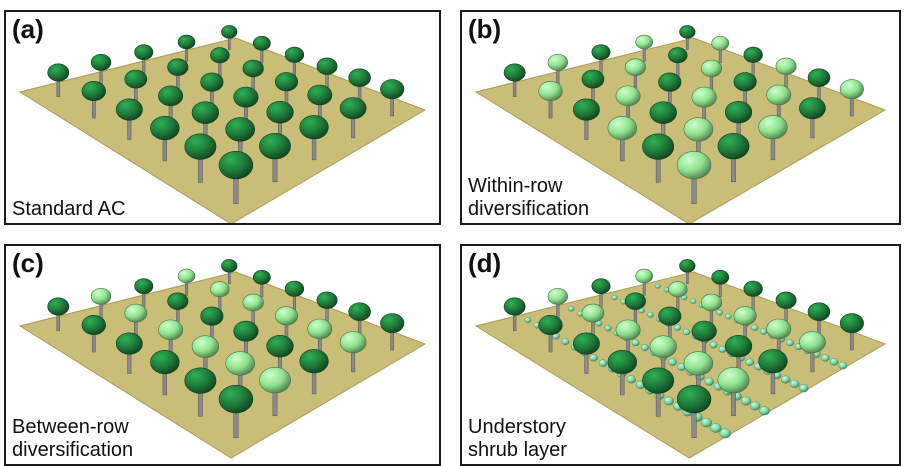  What do you see at coordinates (73, 450) in the screenshot?
I see `caption-line: diversification` at bounding box center [73, 450].